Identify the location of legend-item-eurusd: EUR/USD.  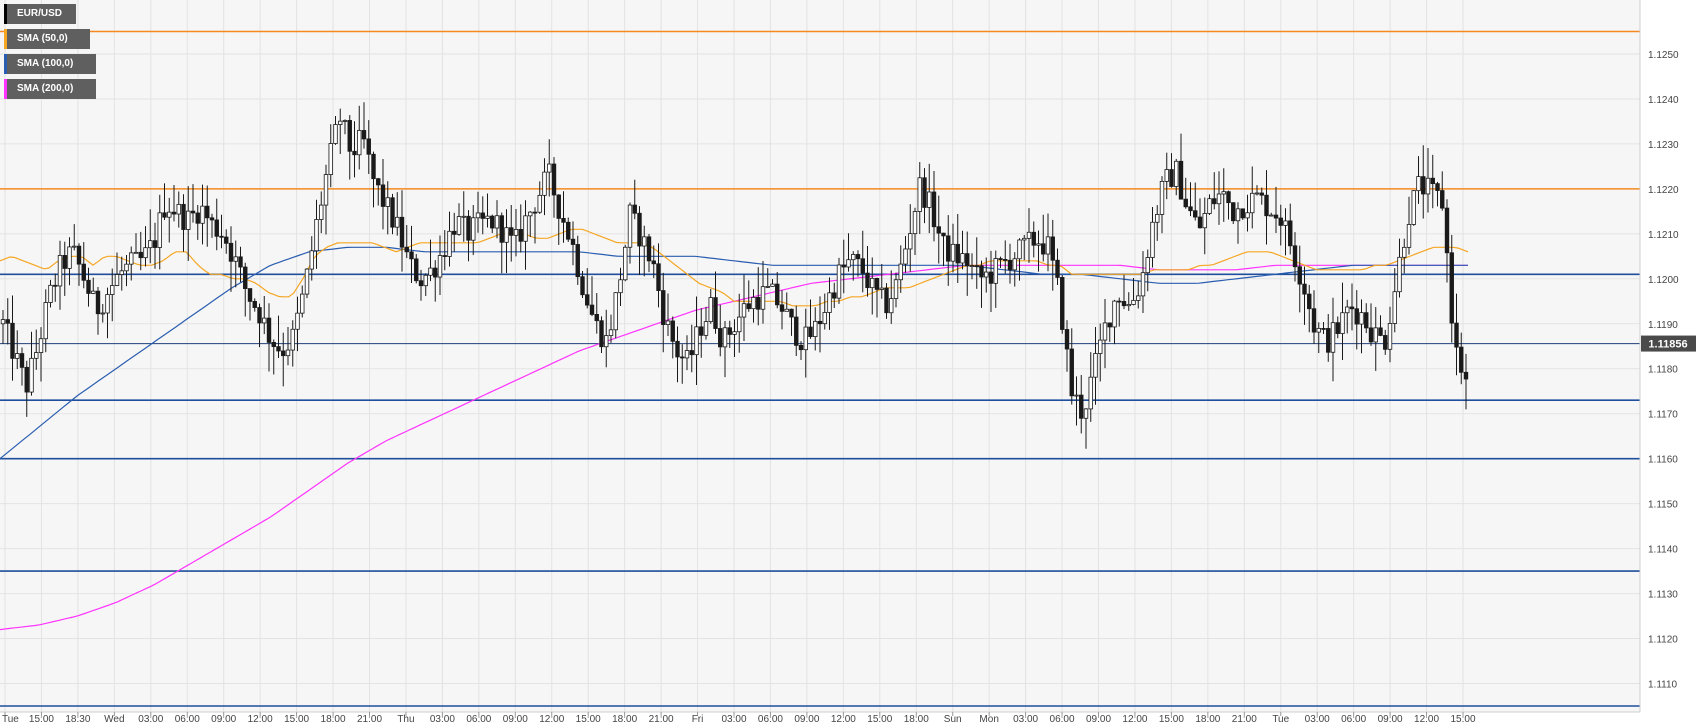
(40, 14).